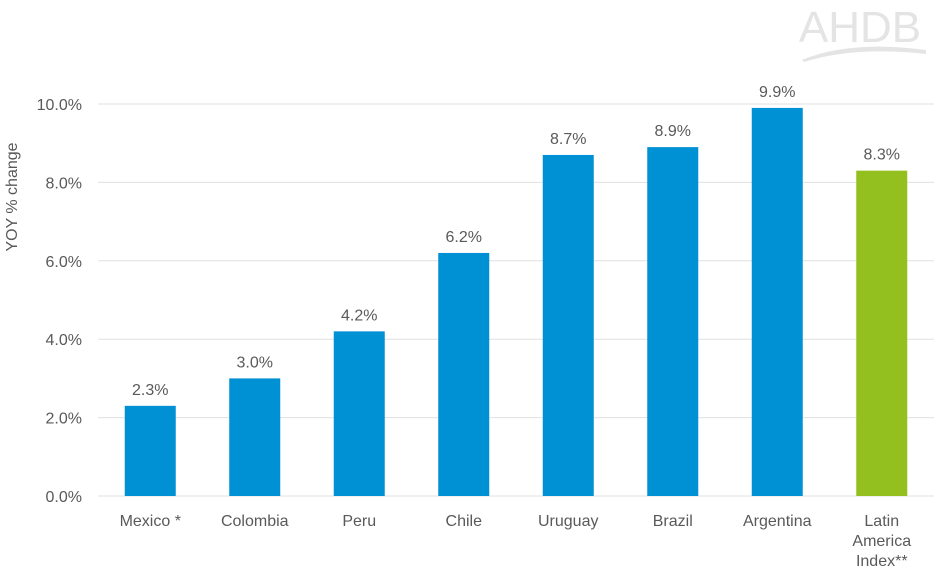  I want to click on y-tick-label: 2.0%, so click(64, 419).